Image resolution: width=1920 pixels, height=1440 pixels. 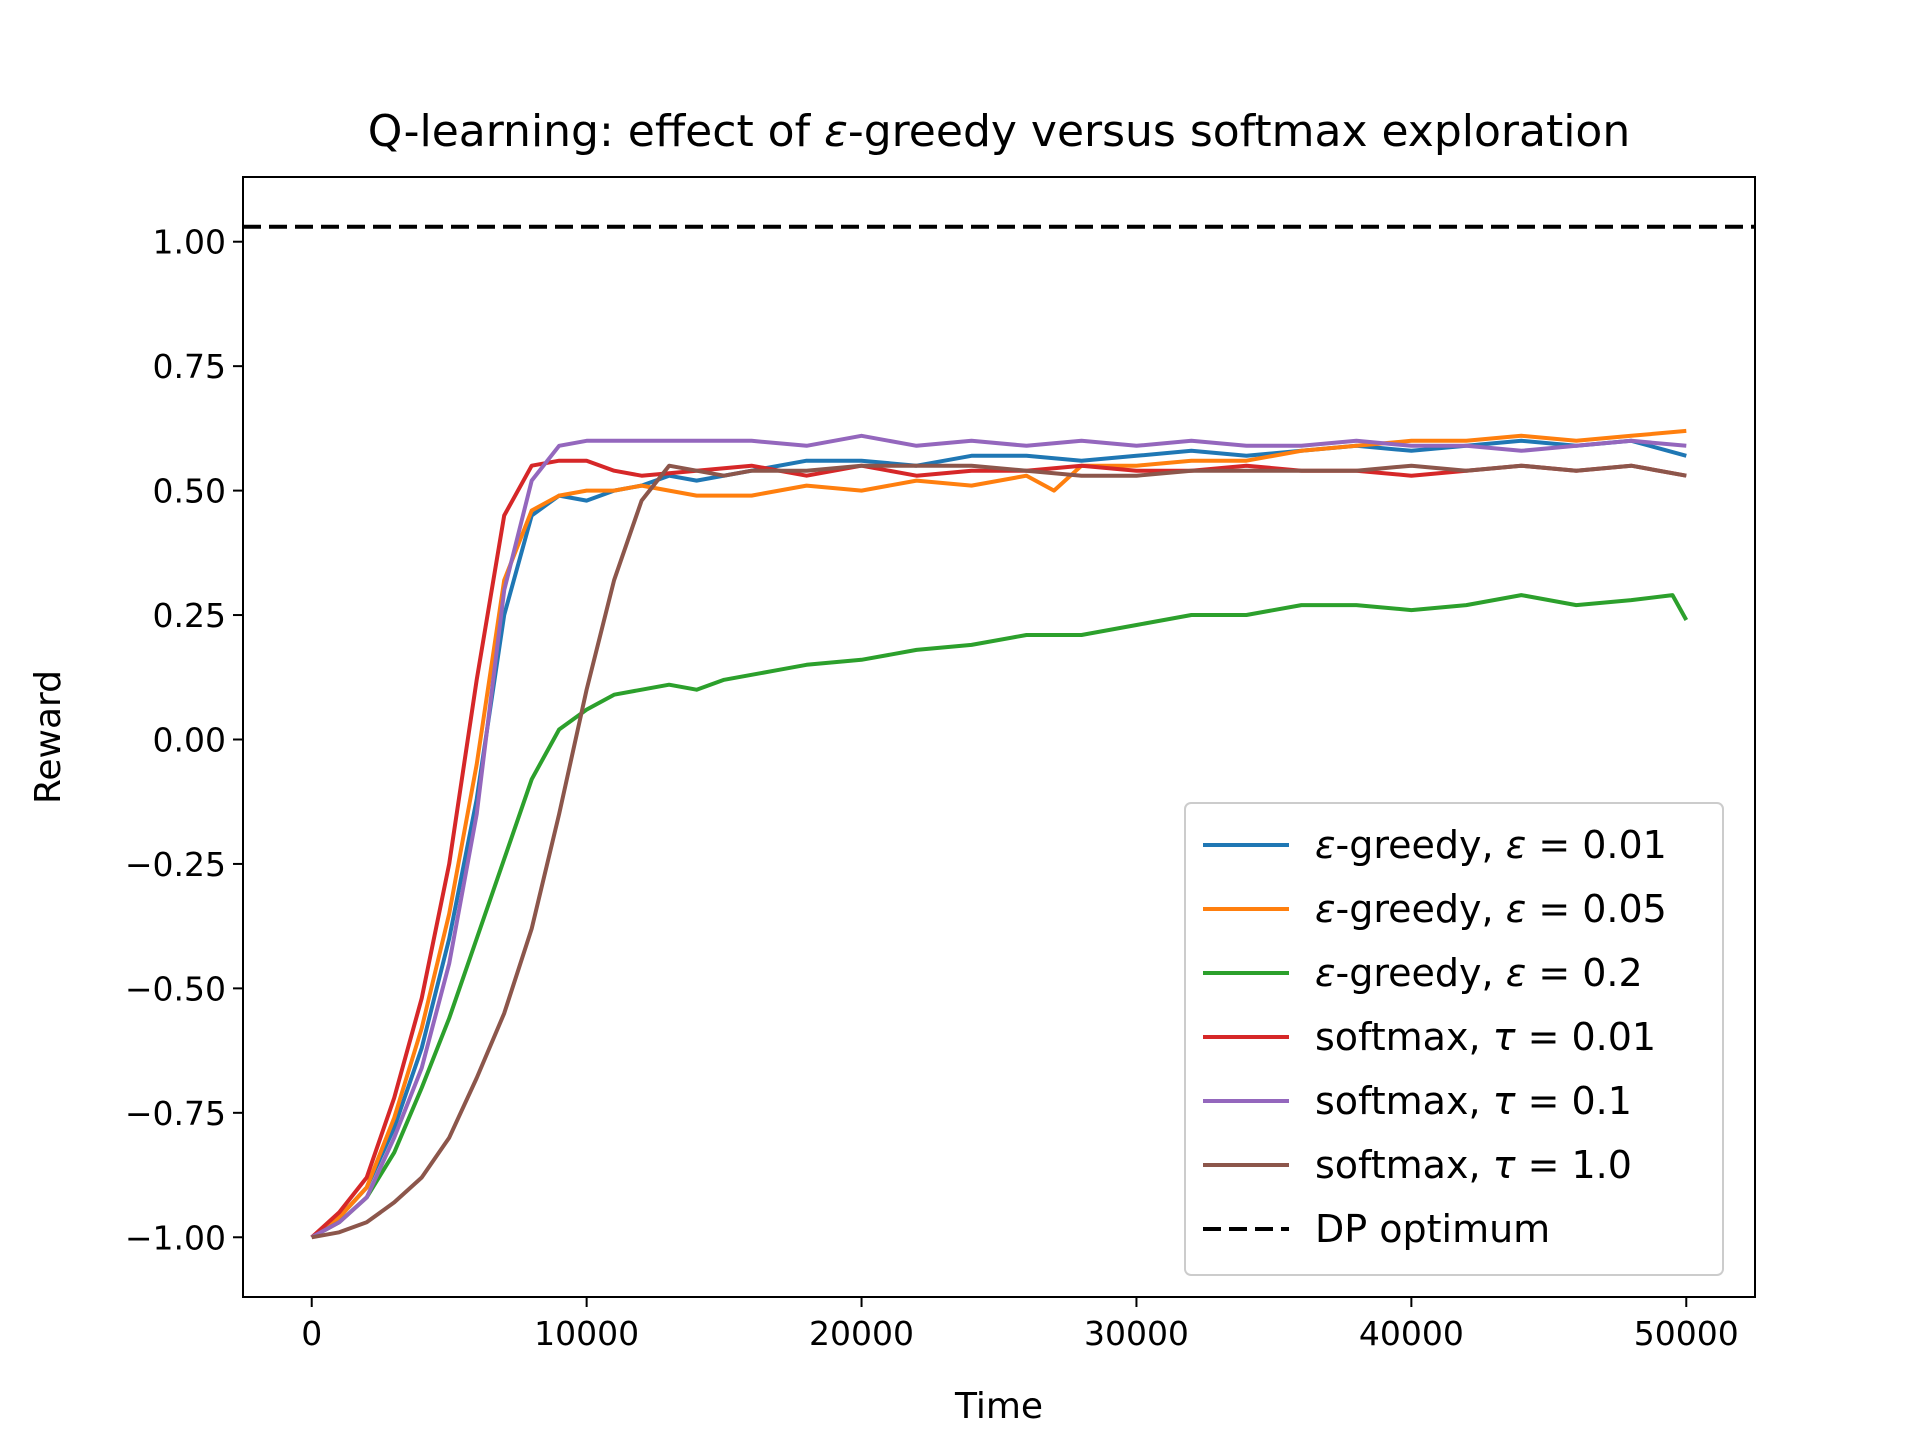 What do you see at coordinates (586, 1333) in the screenshot?
I see `x-tick-label: 10000` at bounding box center [586, 1333].